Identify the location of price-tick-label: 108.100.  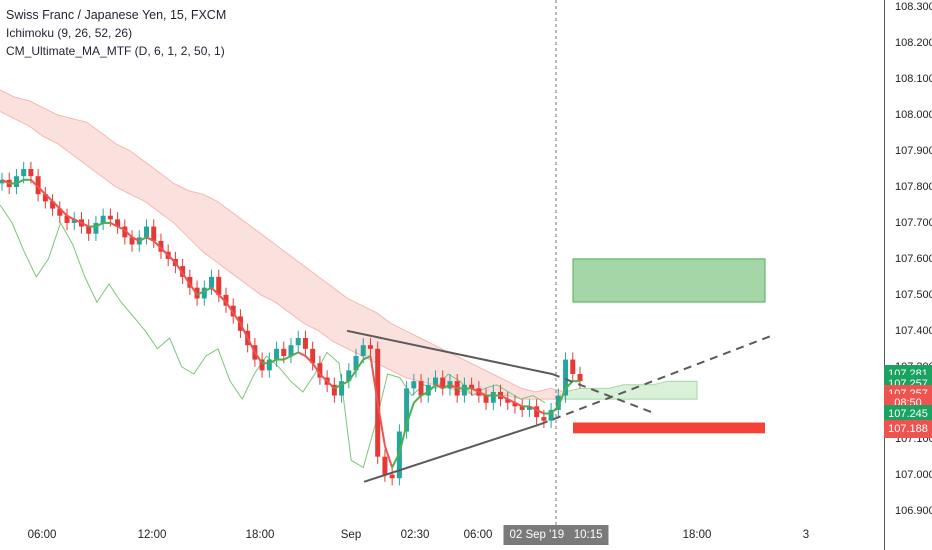
(913, 79).